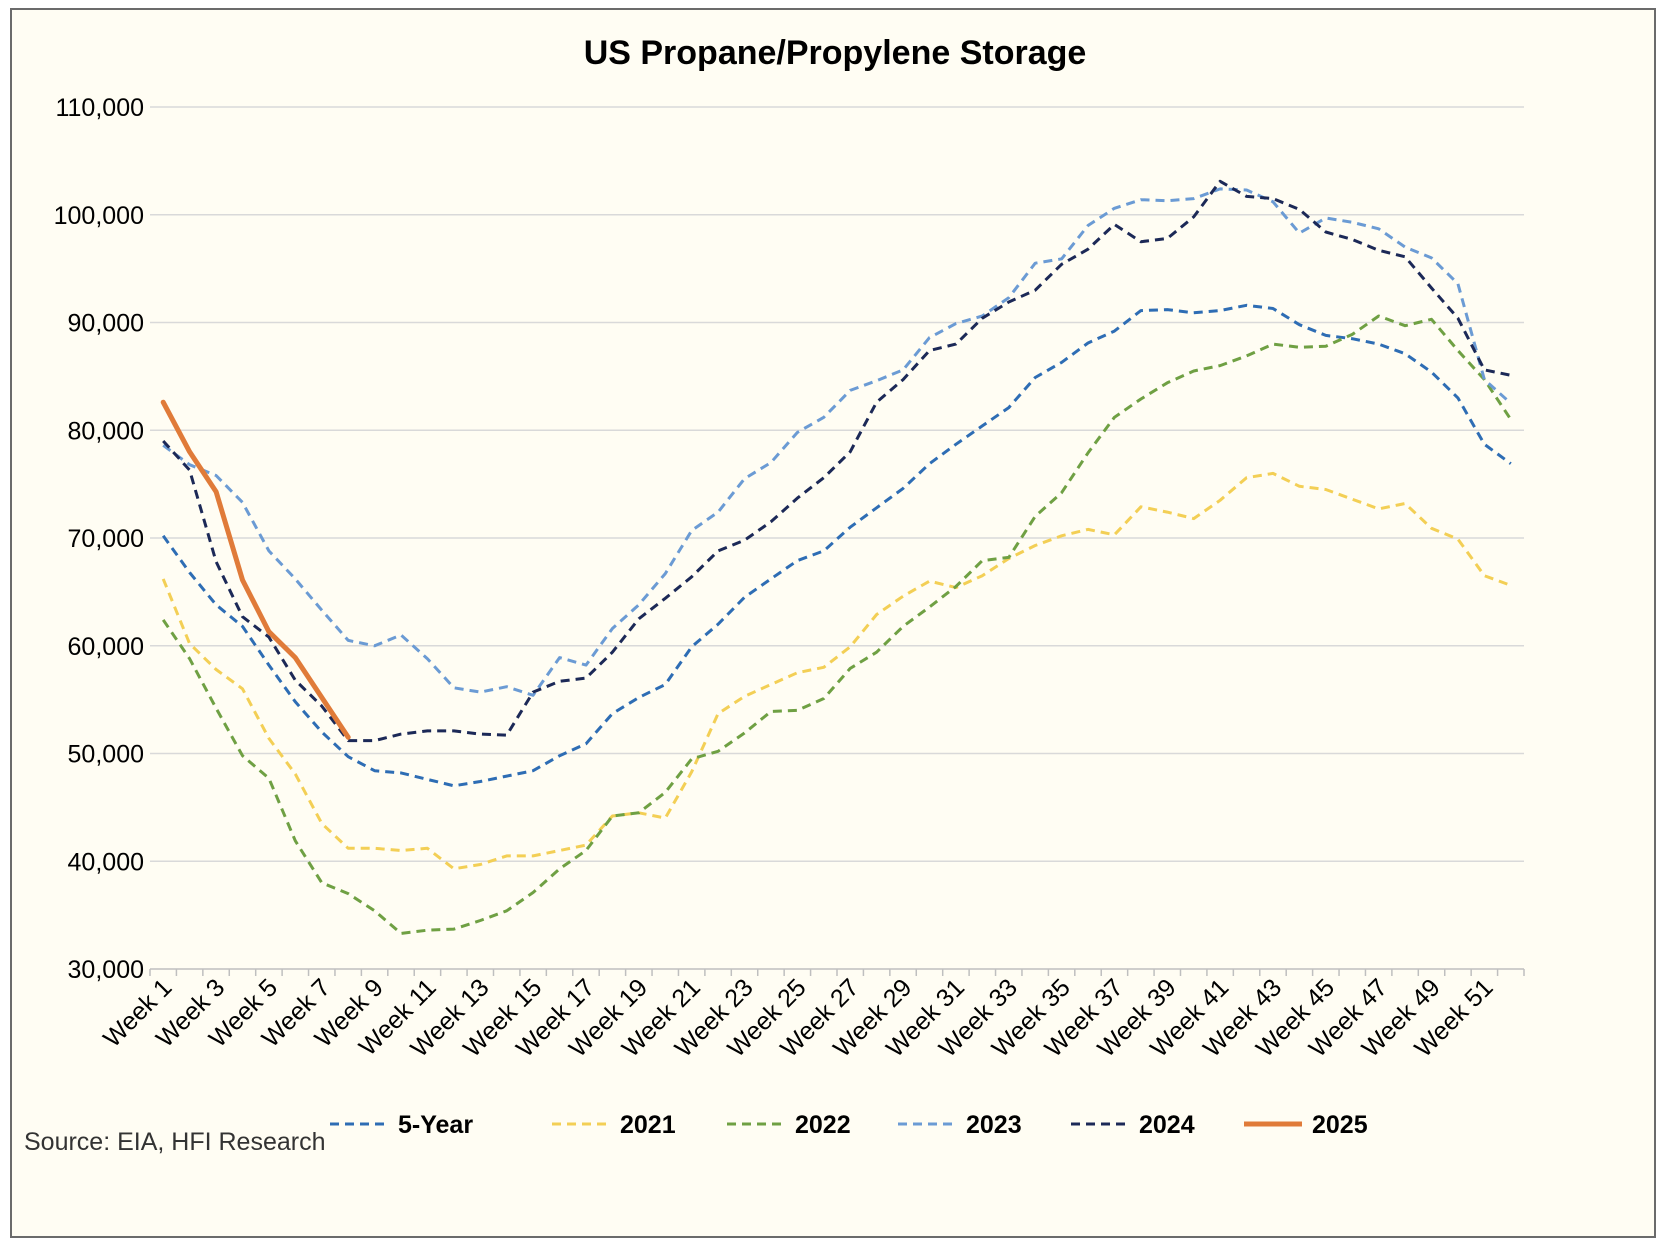  Describe the element at coordinates (106, 755) in the screenshot. I see `y-tick-label: 50,000` at that location.